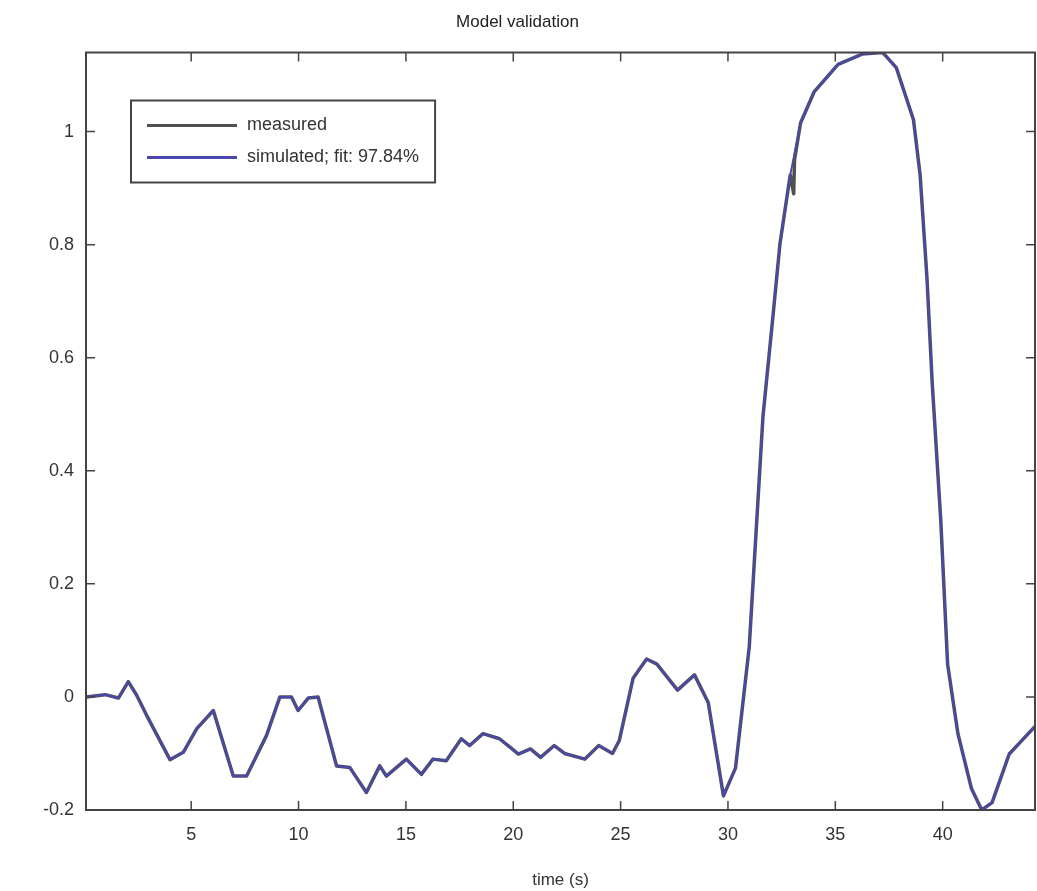  I want to click on chart-title: Model validation, so click(517, 21).